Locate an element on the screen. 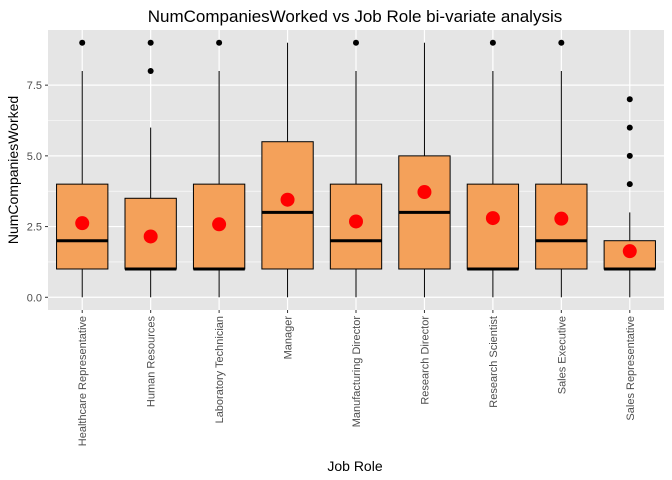  box-manager is located at coordinates (287, 170).